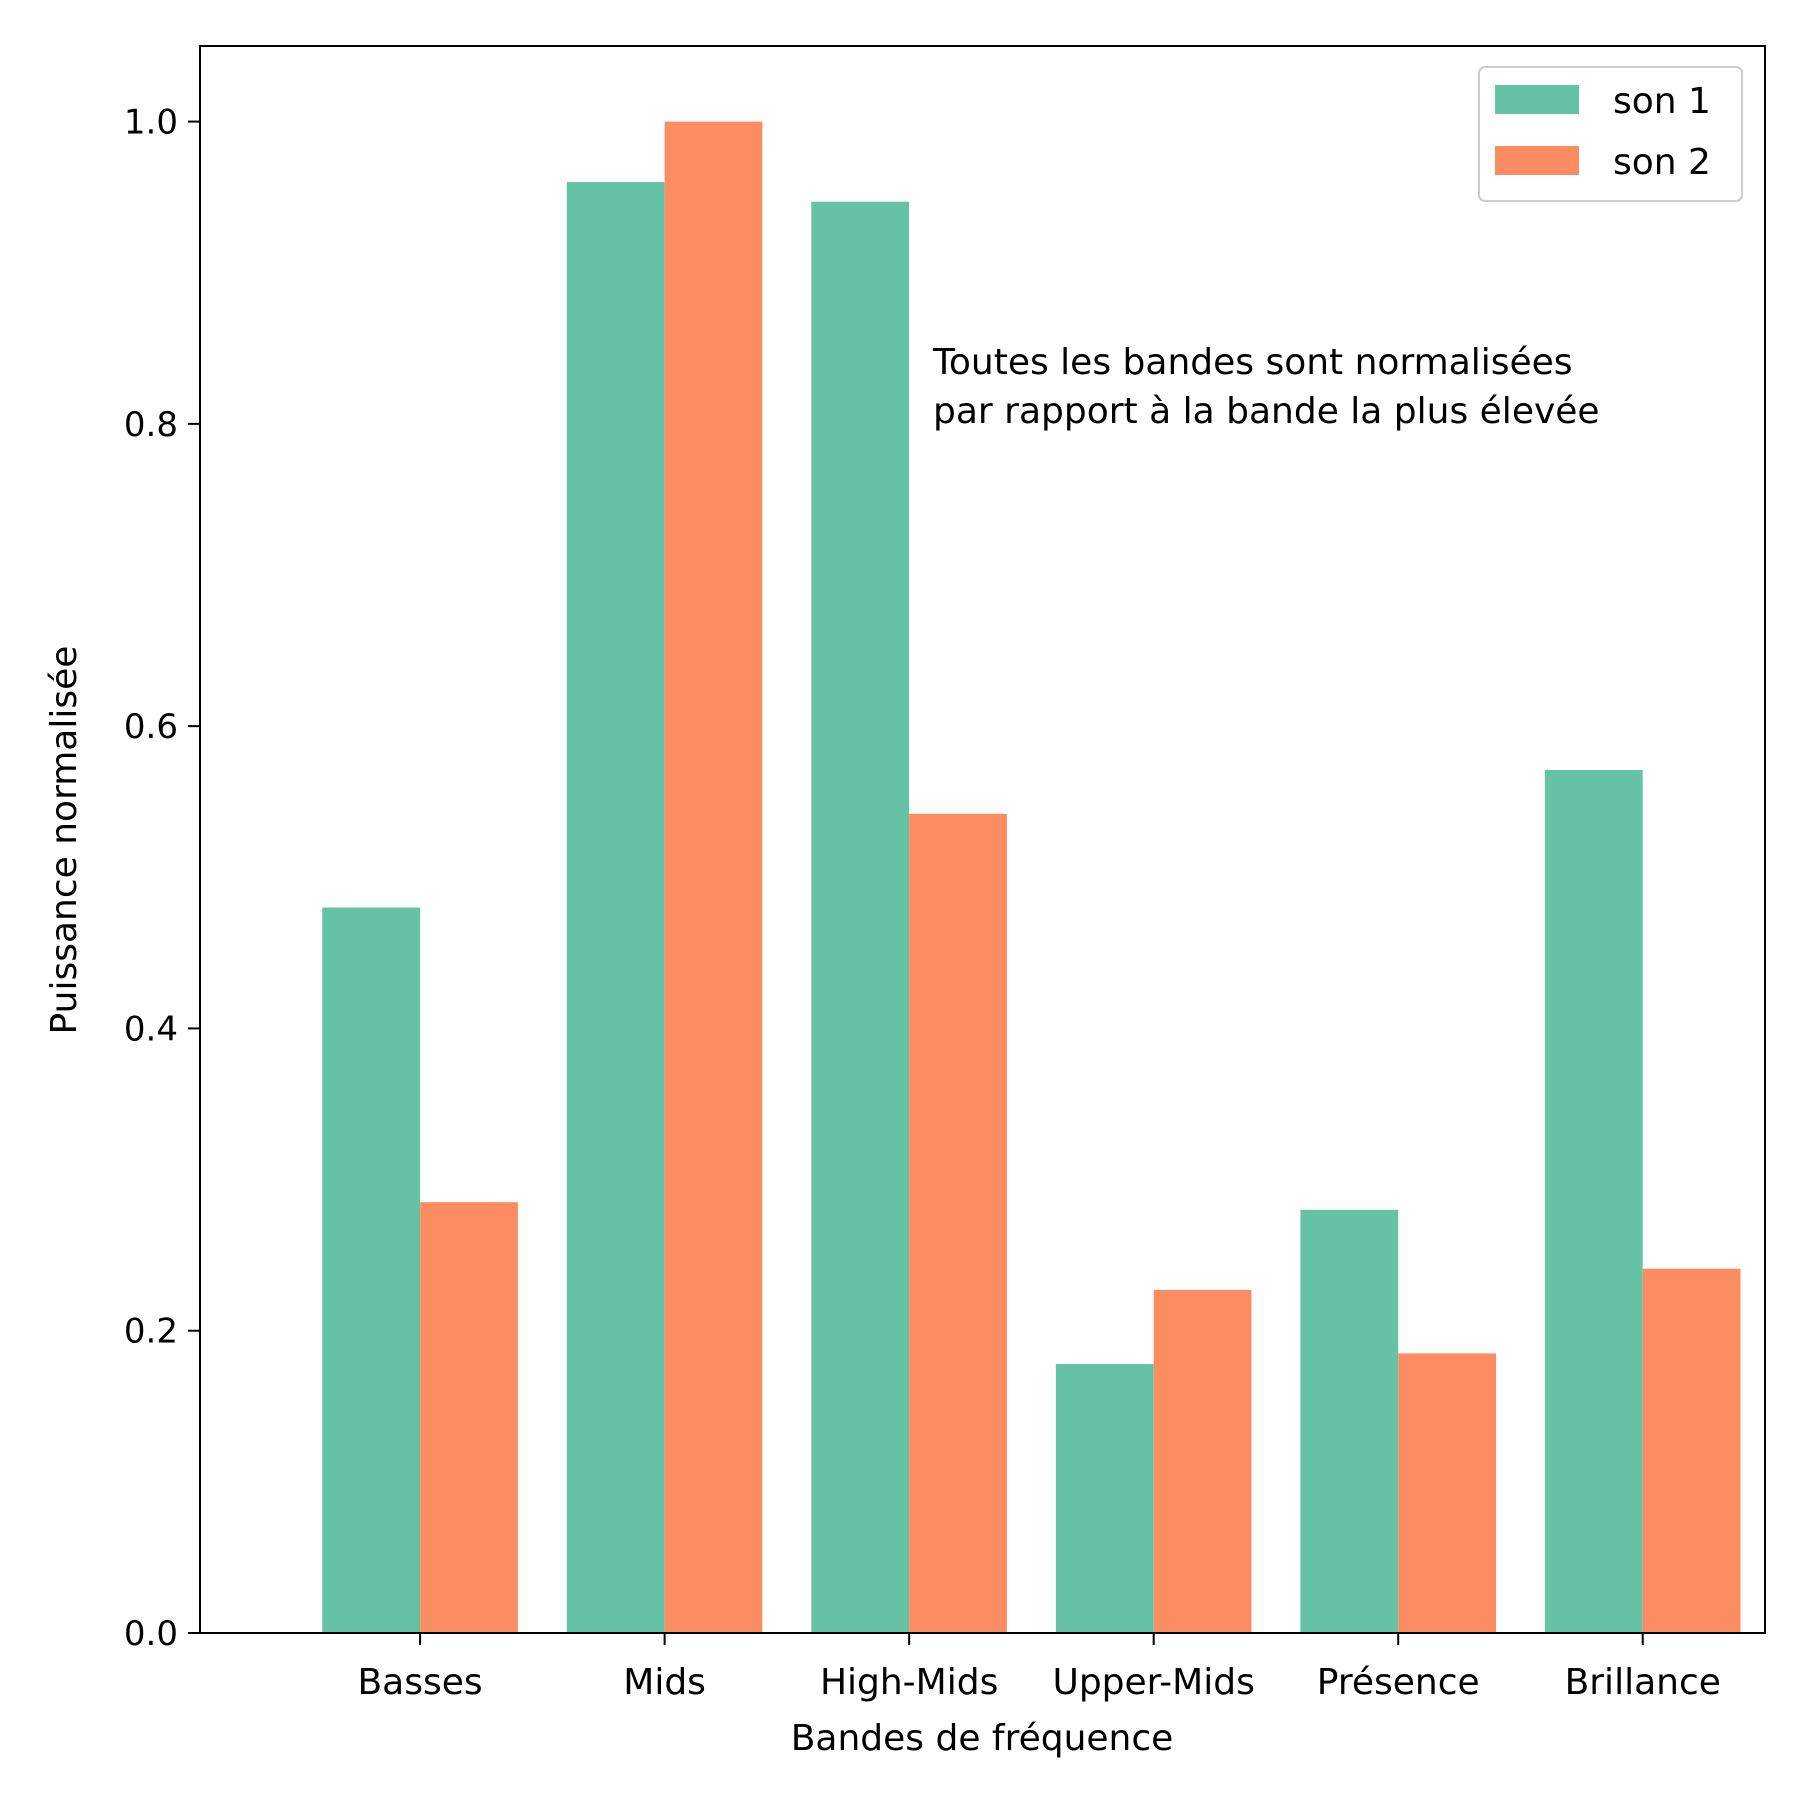 Image resolution: width=1800 pixels, height=1800 pixels. What do you see at coordinates (151, 1029) in the screenshot?
I see `y-tick-label: 0.4` at bounding box center [151, 1029].